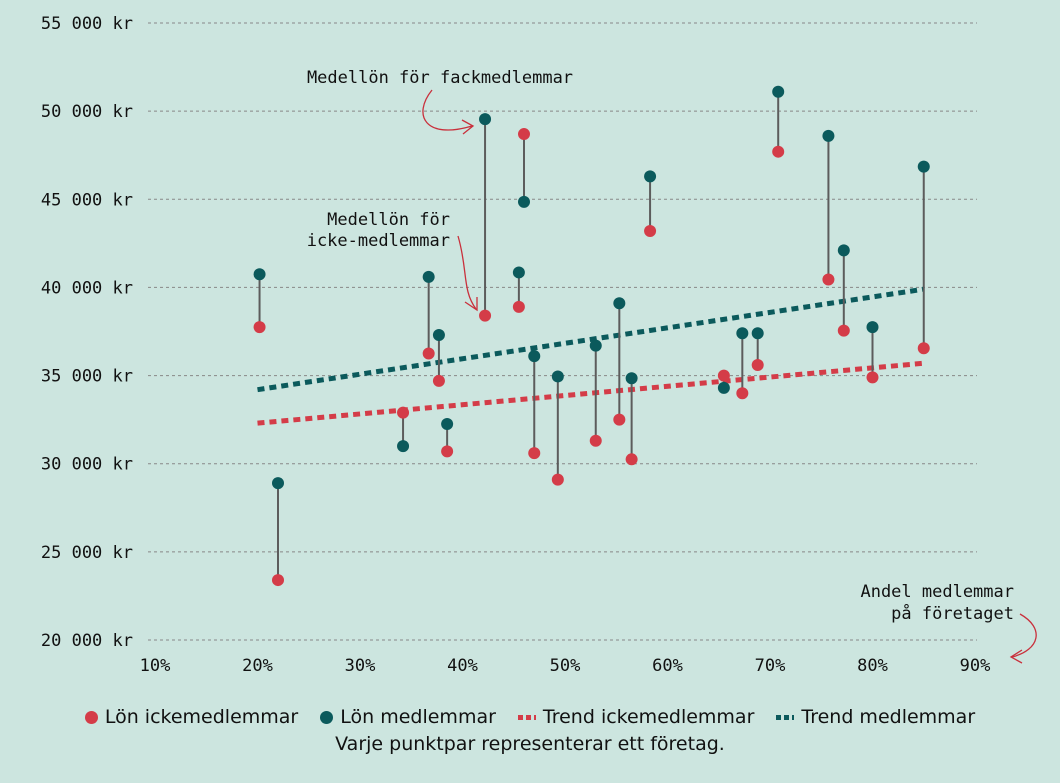 The height and width of the screenshot is (783, 1060). What do you see at coordinates (388, 220) in the screenshot?
I see `annotation-nonmembers-line1: Medellön för` at bounding box center [388, 220].